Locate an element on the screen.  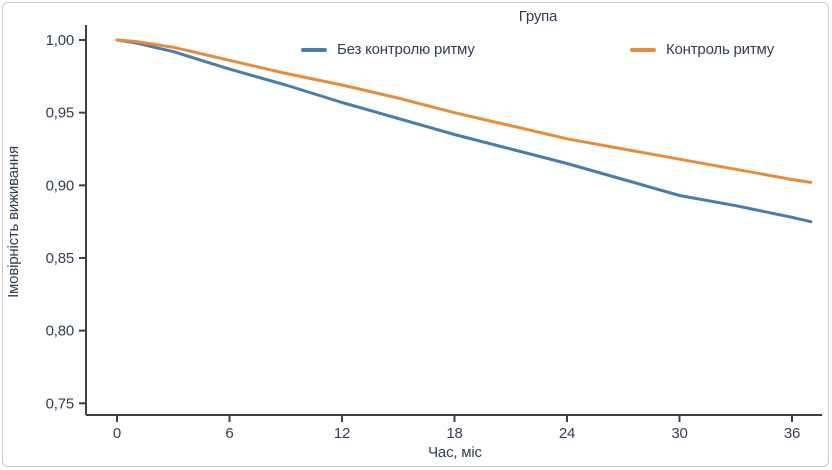
legend-entry-no-rhythm-control: Без контролю ритму is located at coordinates (388, 49).